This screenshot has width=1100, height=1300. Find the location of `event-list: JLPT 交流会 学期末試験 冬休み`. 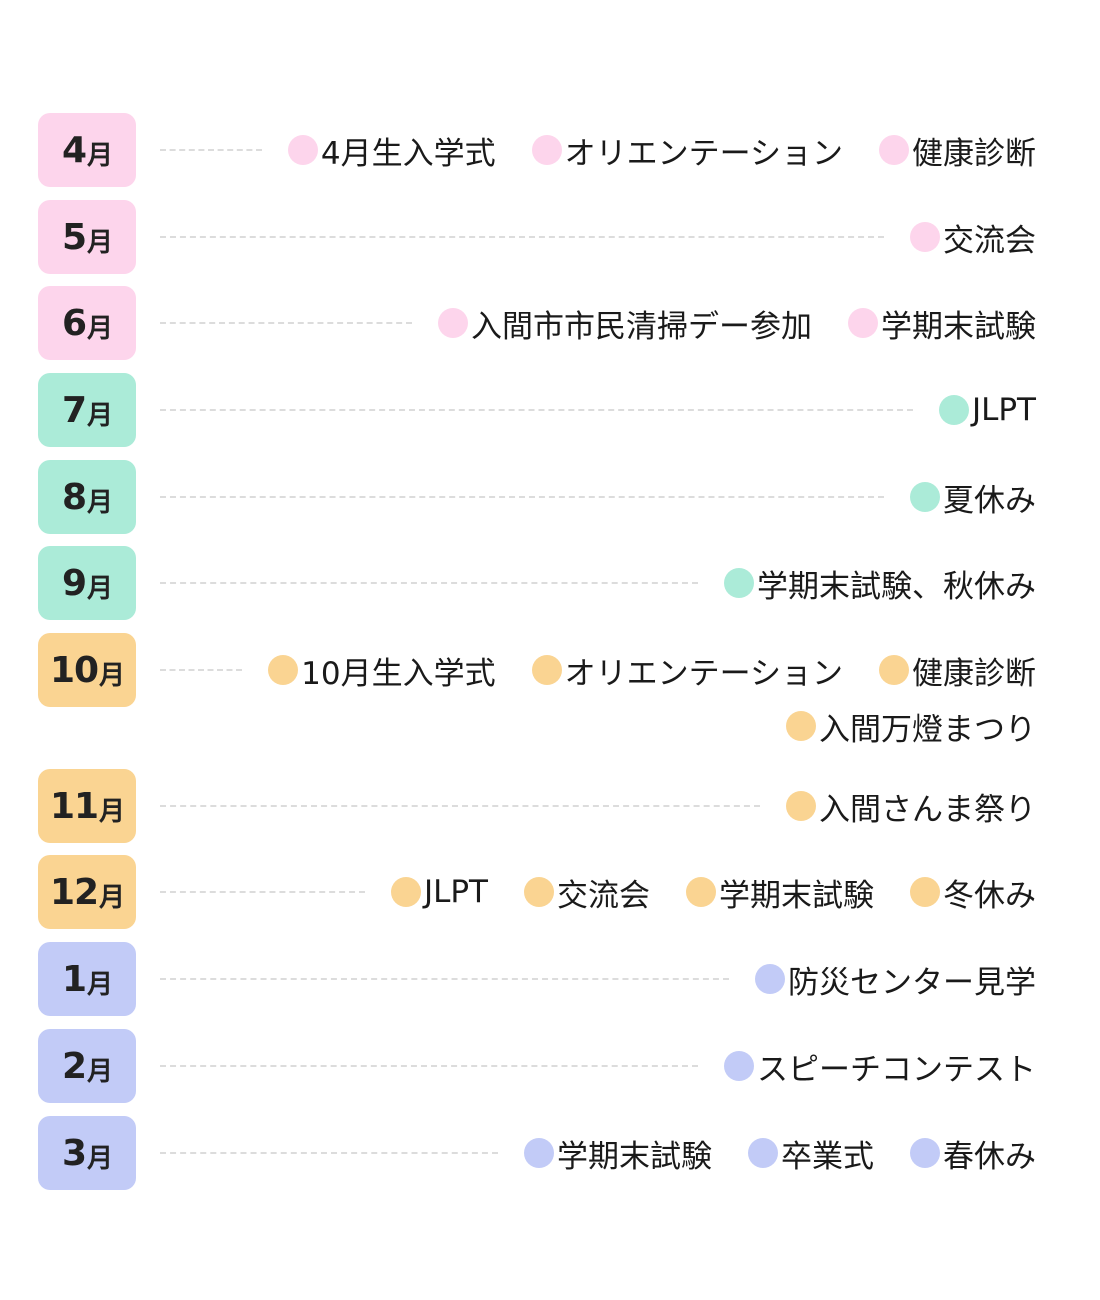

event-list: JLPT 交流会 学期末試験 冬休み is located at coordinates (713, 892).